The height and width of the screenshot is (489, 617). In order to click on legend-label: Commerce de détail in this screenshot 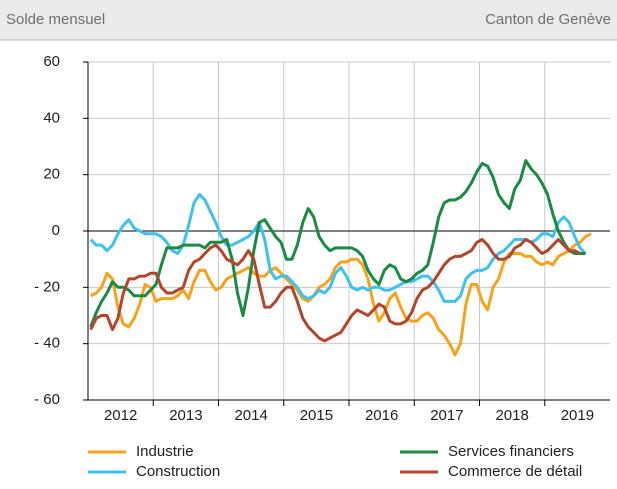, I will do `click(515, 471)`.